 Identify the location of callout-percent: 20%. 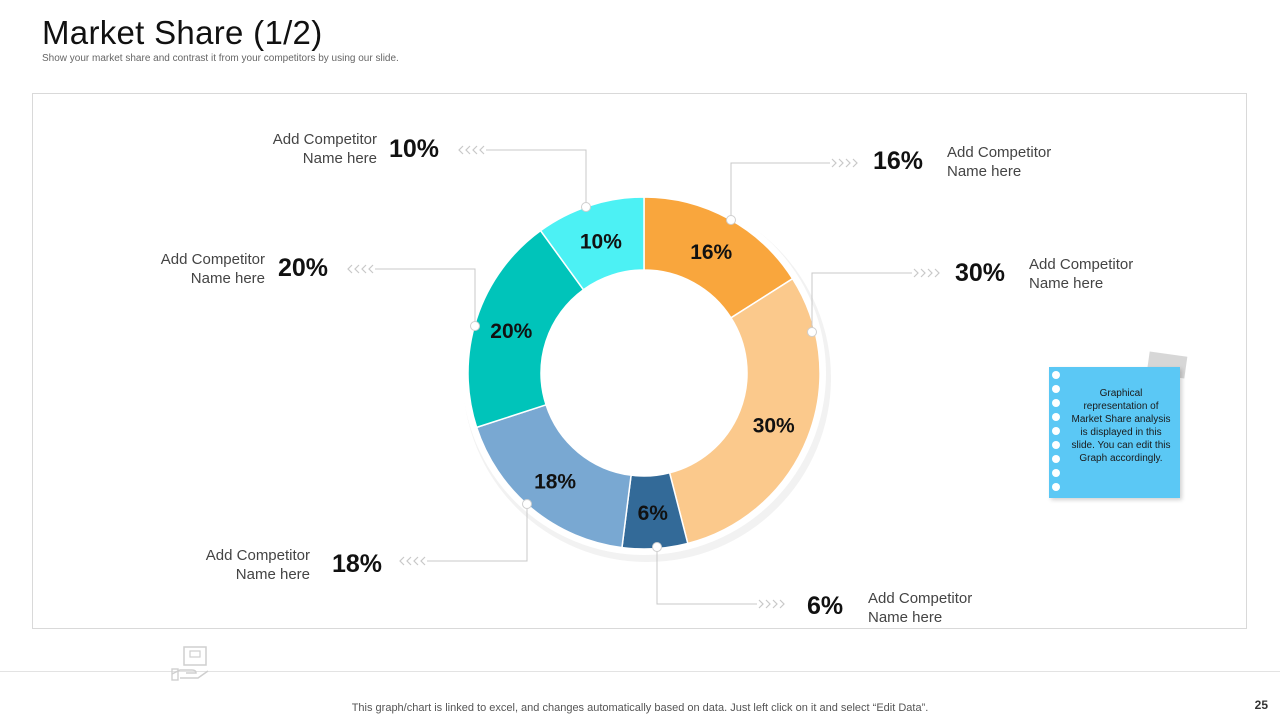
(303, 268).